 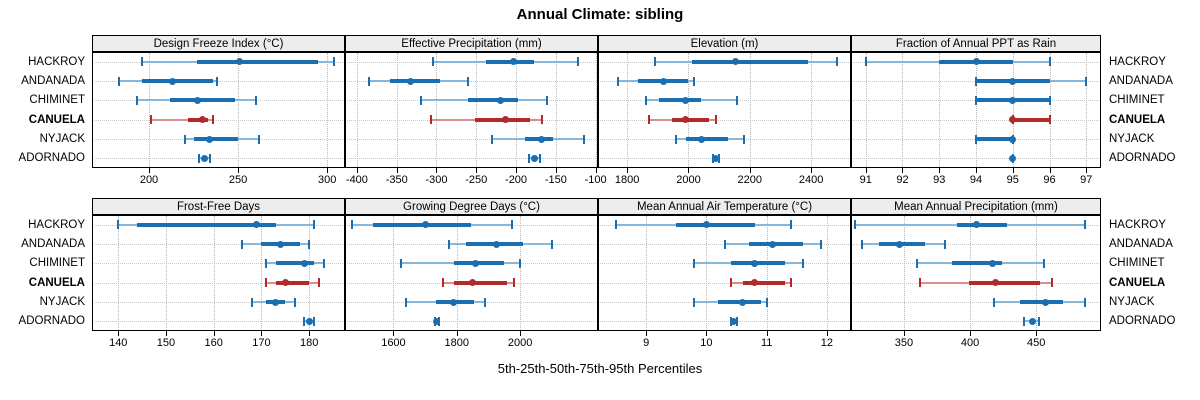 I want to click on whisker-cap-5th-canuela, so click(x=430, y=120).